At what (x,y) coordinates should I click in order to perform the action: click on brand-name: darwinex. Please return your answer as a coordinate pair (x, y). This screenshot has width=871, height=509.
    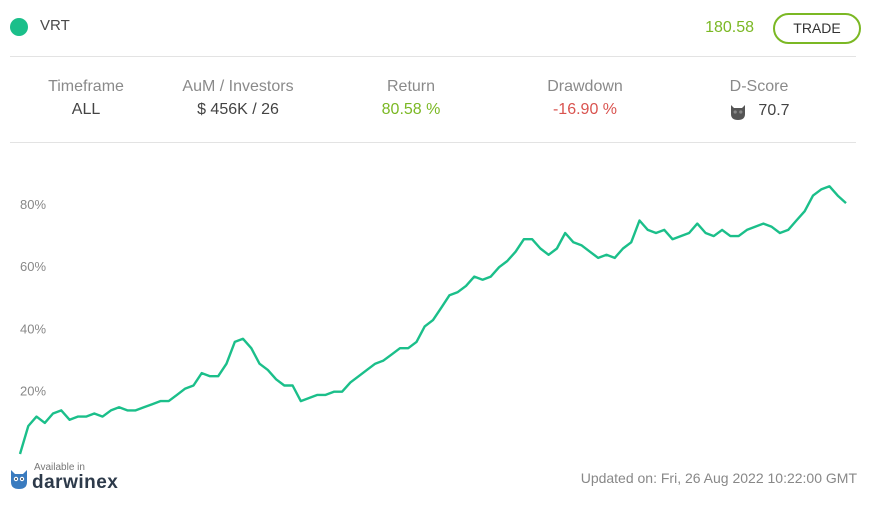
    Looking at the image, I should click on (75, 482).